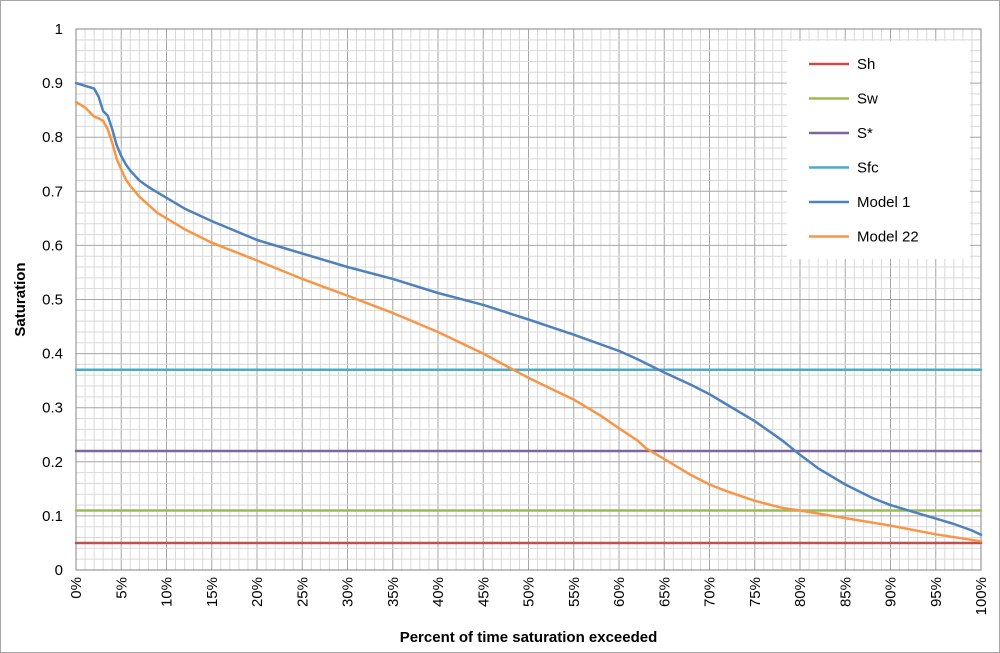  Describe the element at coordinates (755, 592) in the screenshot. I see `x-tick-label: 75%` at that location.